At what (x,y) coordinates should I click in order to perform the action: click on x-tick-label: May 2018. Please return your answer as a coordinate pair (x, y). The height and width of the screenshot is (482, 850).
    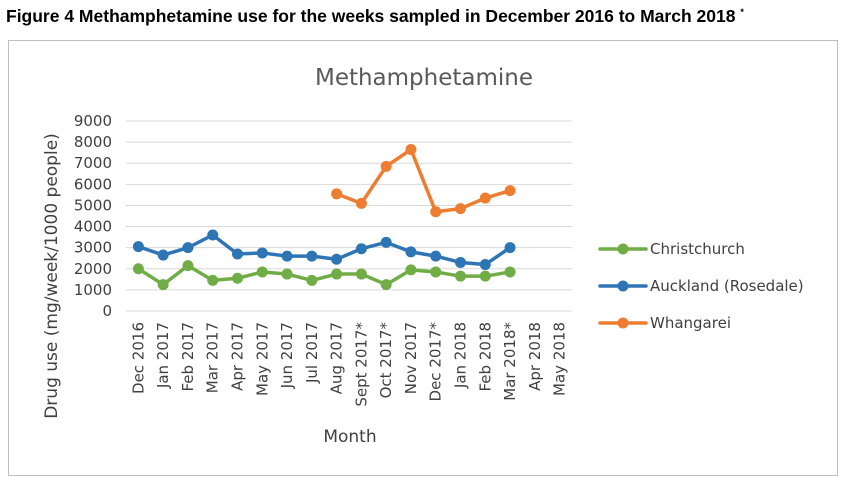
    Looking at the image, I should click on (560, 359).